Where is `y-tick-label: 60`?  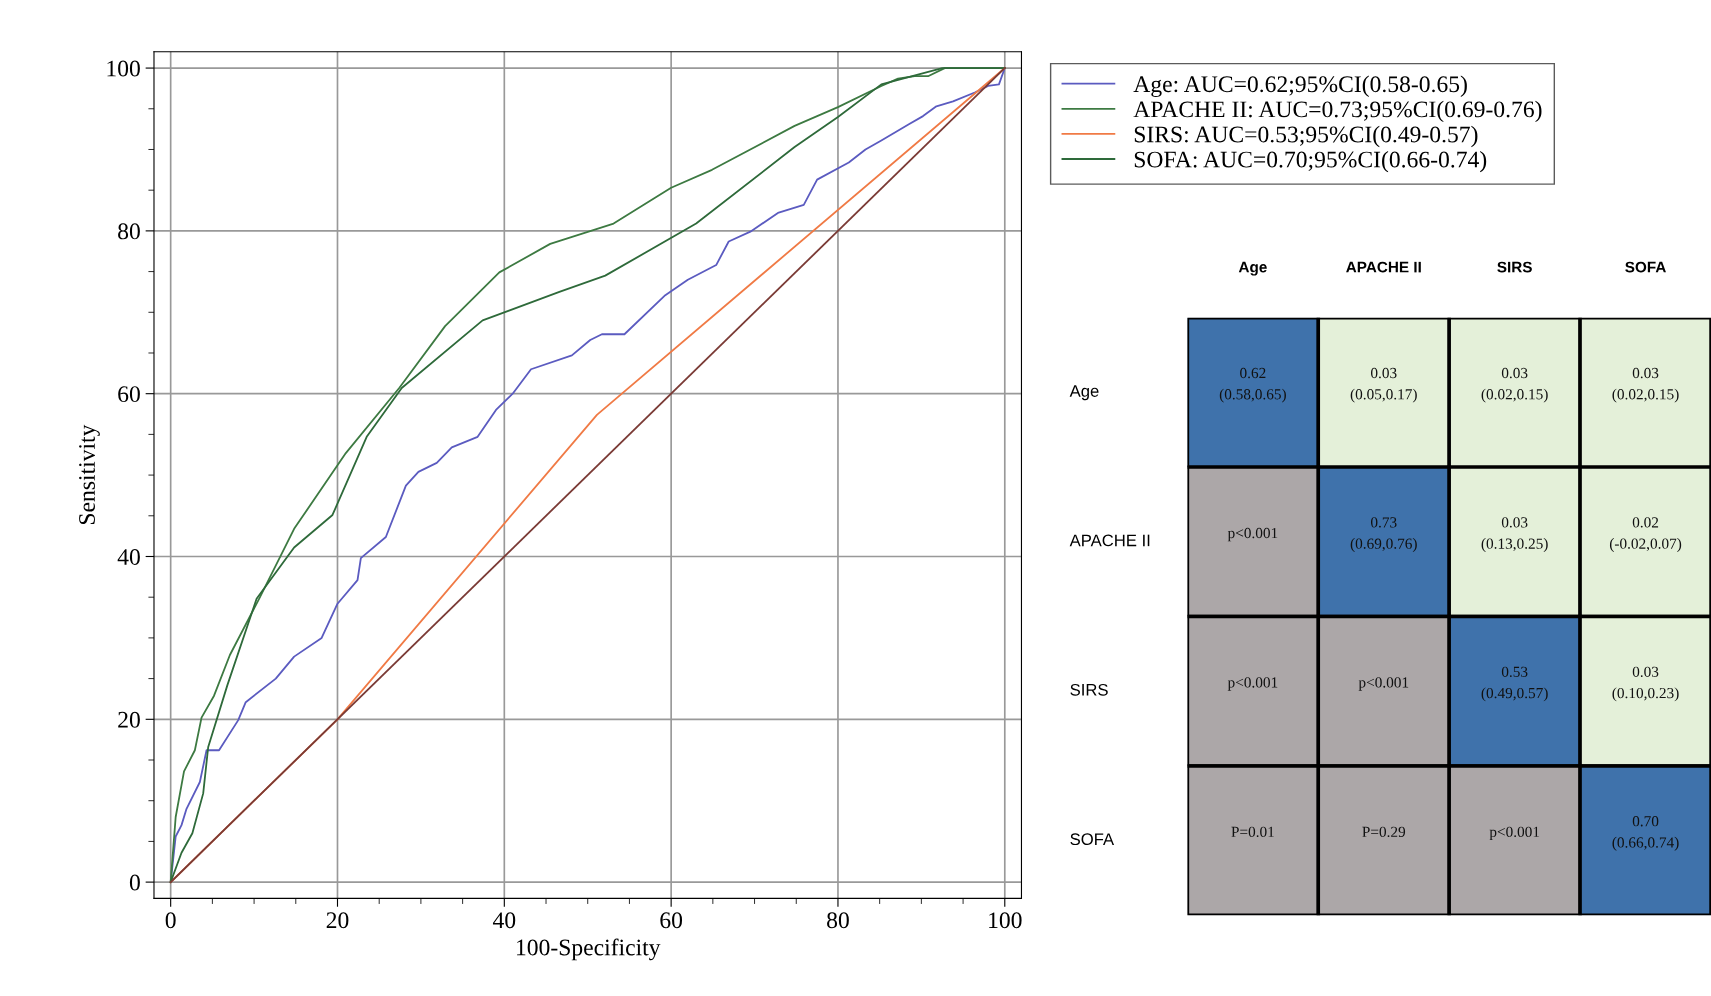 y-tick-label: 60 is located at coordinates (129, 394).